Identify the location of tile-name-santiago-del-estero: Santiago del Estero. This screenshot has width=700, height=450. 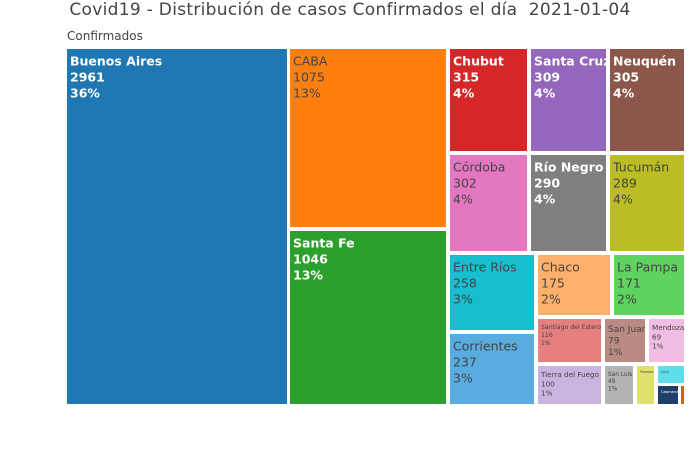
(571, 327).